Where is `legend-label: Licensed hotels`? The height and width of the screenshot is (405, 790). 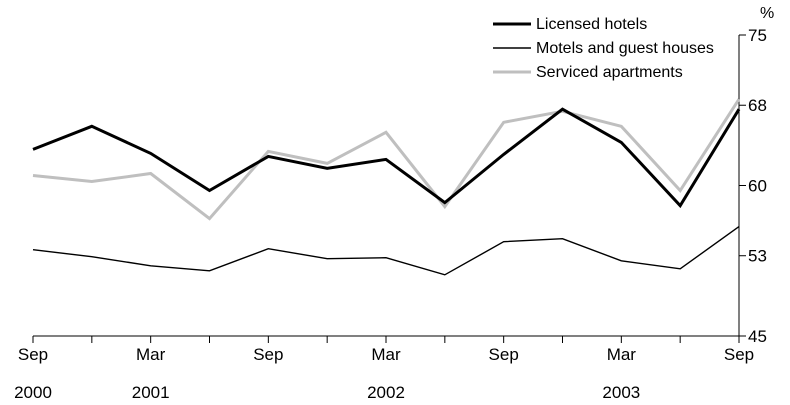
legend-label: Licensed hotels is located at coordinates (591, 24).